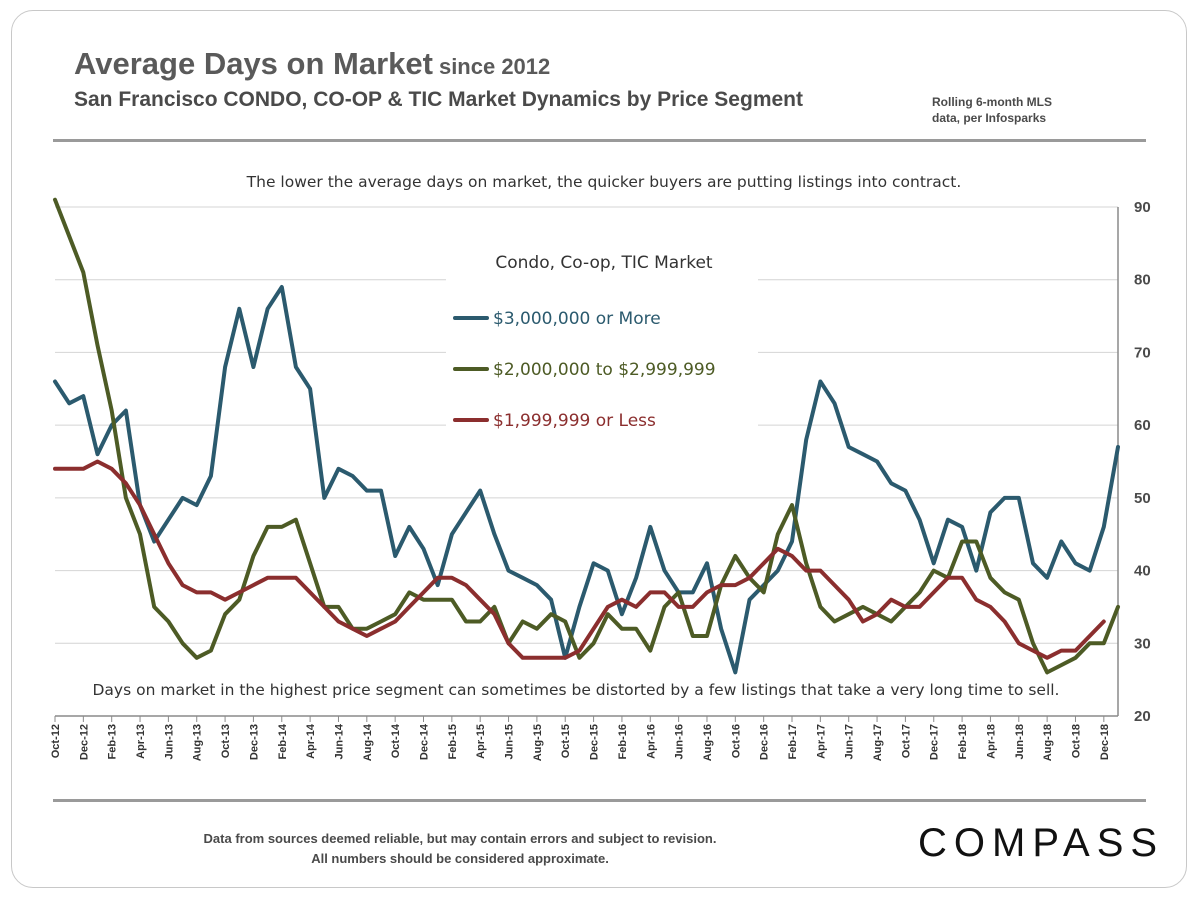 This screenshot has height=900, width=1200. I want to click on x-tick-label: Feb-14, so click(283, 741).